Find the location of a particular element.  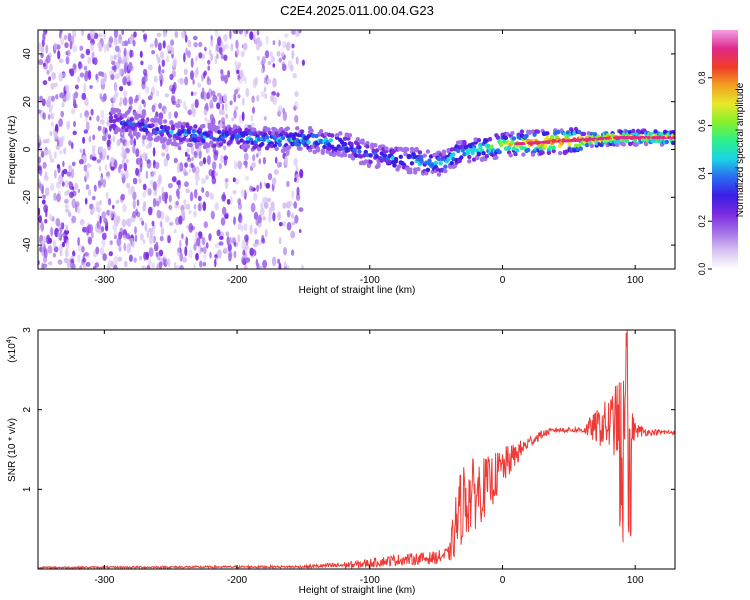

x-tick-label: -200 is located at coordinates (237, 280).